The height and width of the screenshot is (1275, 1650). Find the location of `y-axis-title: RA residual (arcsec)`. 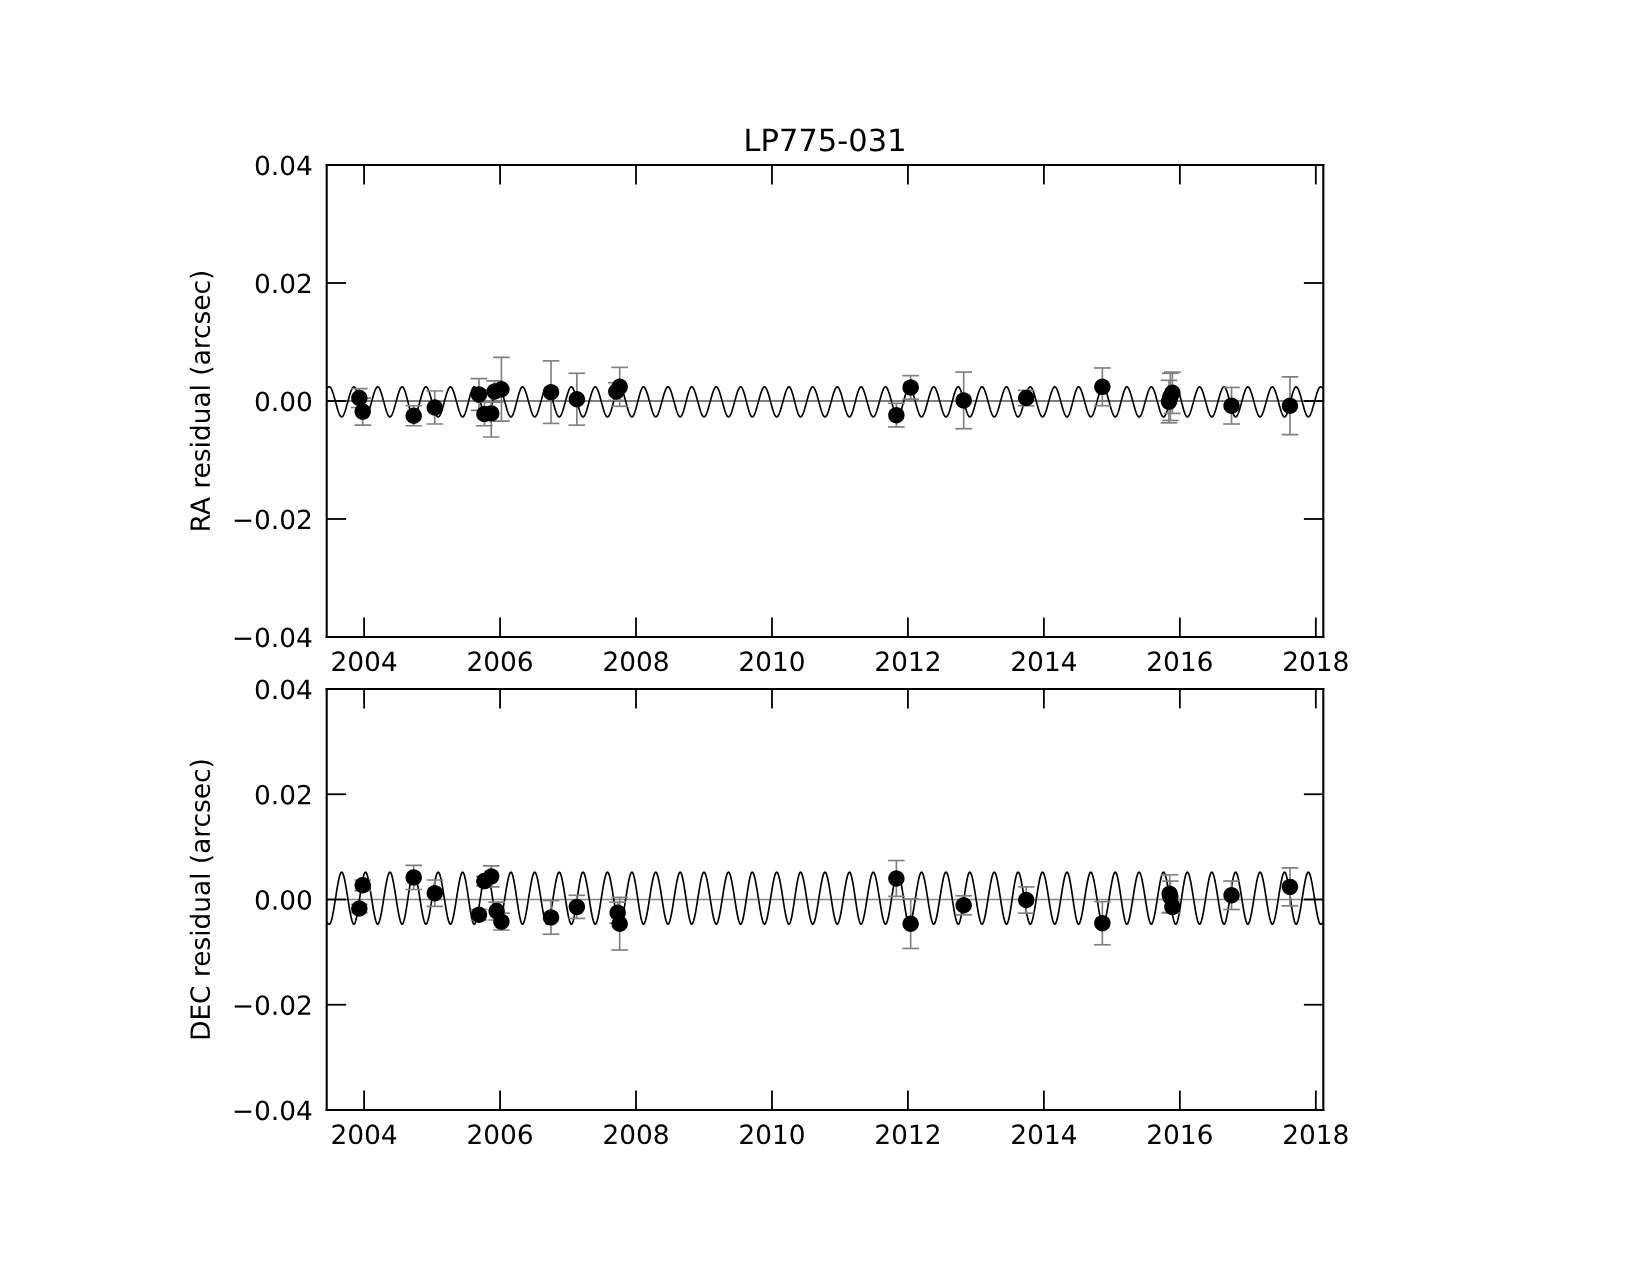

y-axis-title: RA residual (arcsec) is located at coordinates (201, 400).